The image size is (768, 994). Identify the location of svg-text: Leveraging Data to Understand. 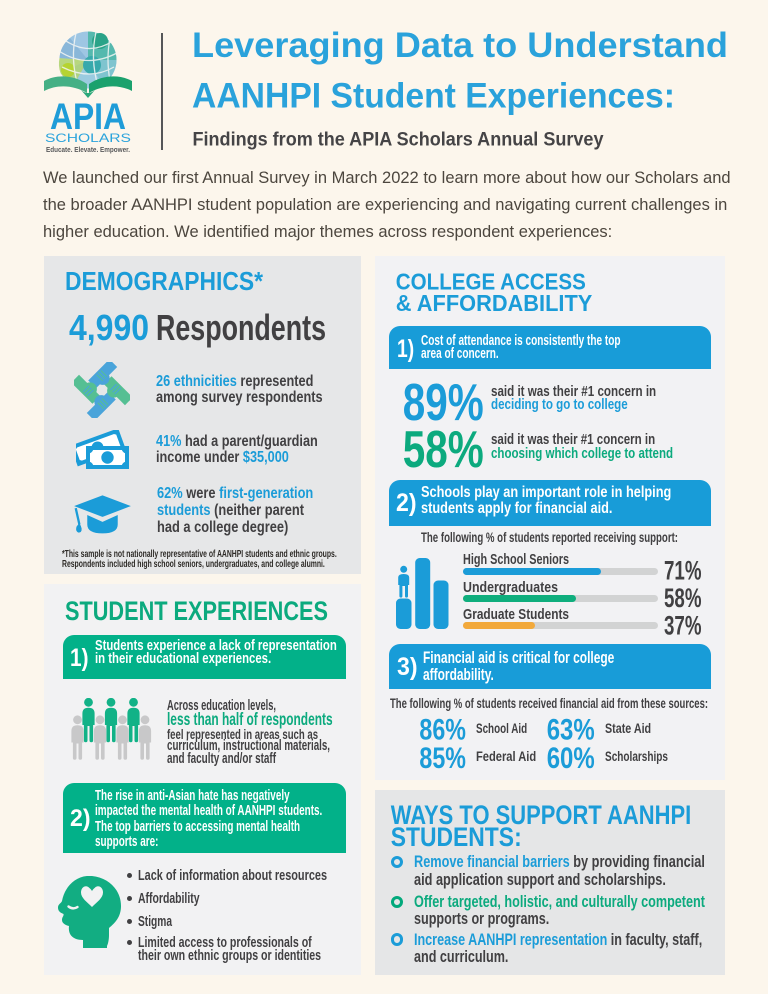
(460, 45).